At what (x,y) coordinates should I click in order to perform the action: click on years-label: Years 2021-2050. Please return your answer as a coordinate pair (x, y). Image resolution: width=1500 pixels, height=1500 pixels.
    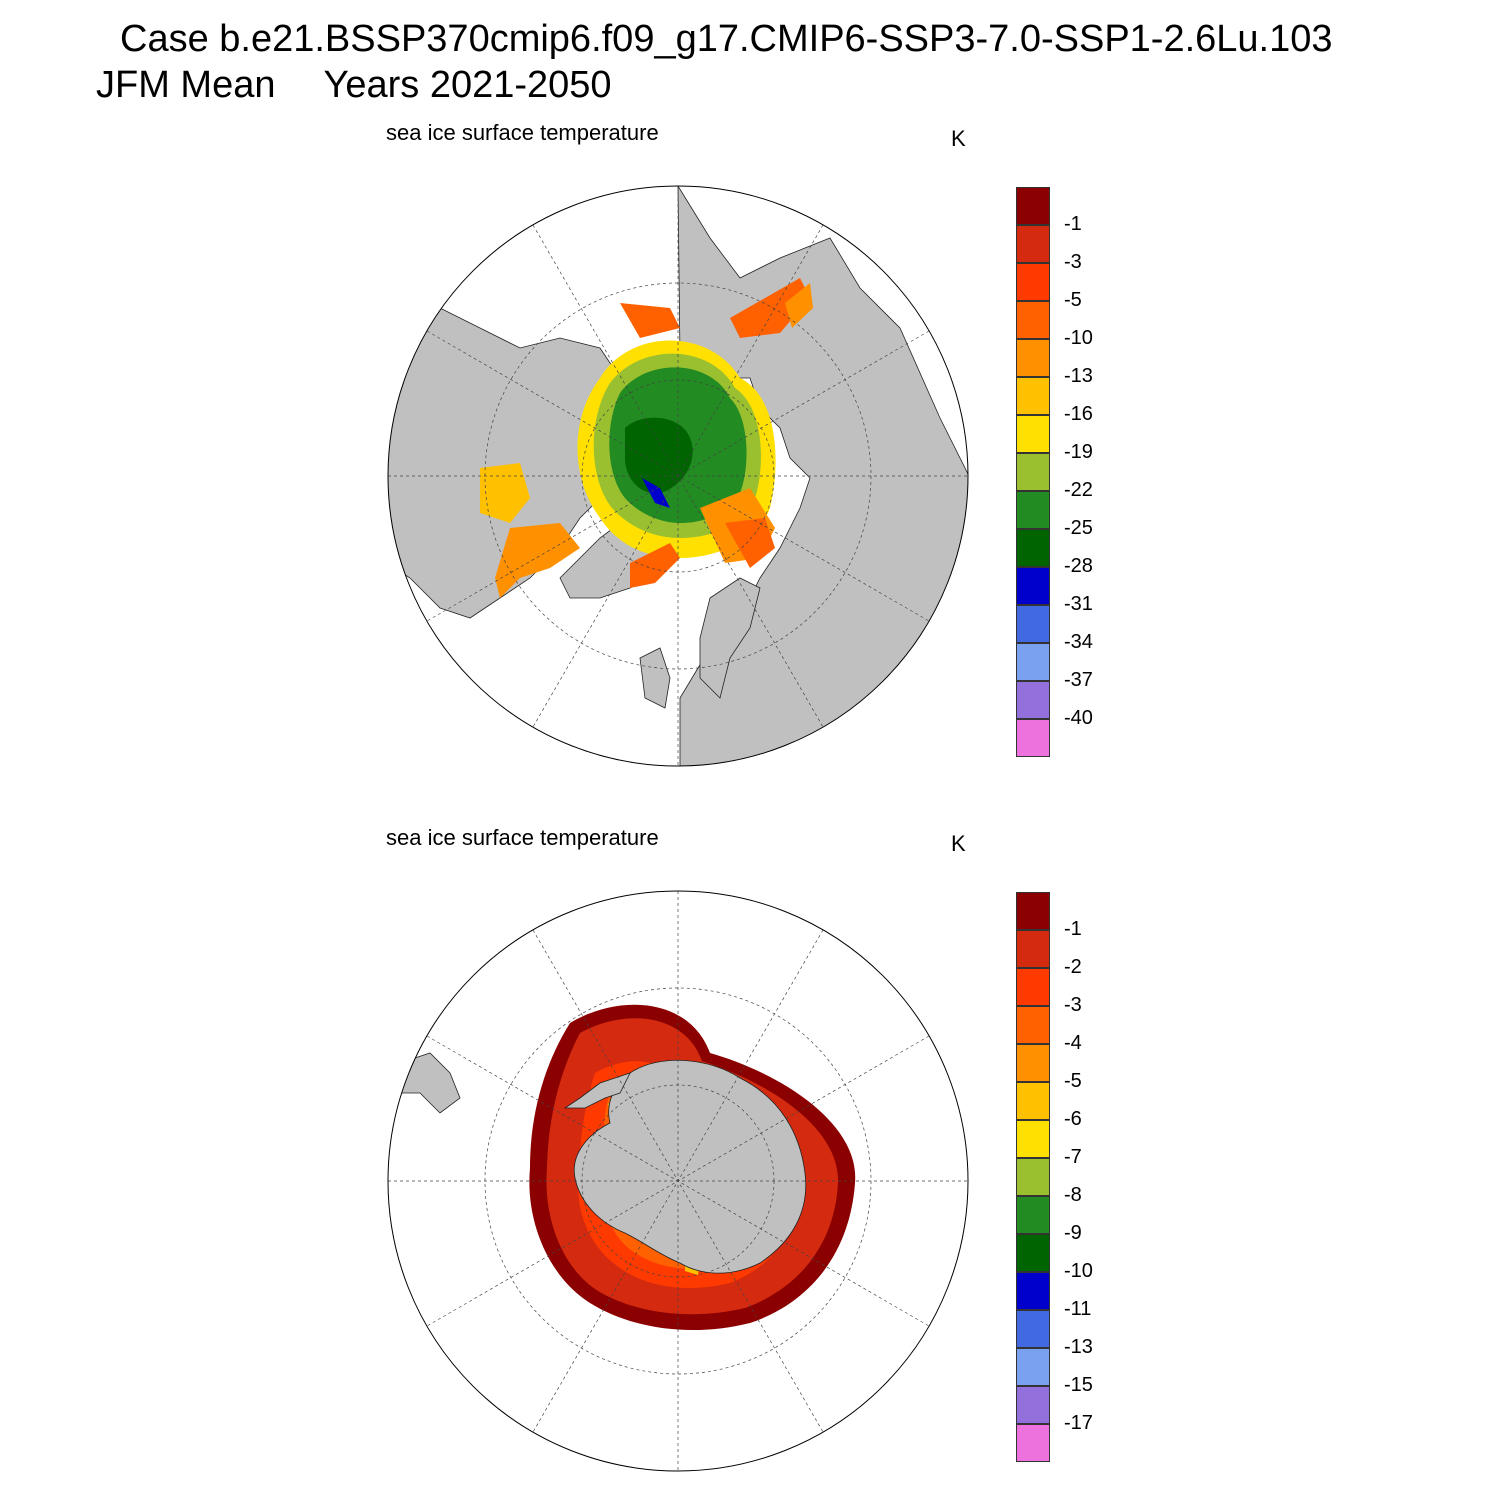
    Looking at the image, I should click on (467, 85).